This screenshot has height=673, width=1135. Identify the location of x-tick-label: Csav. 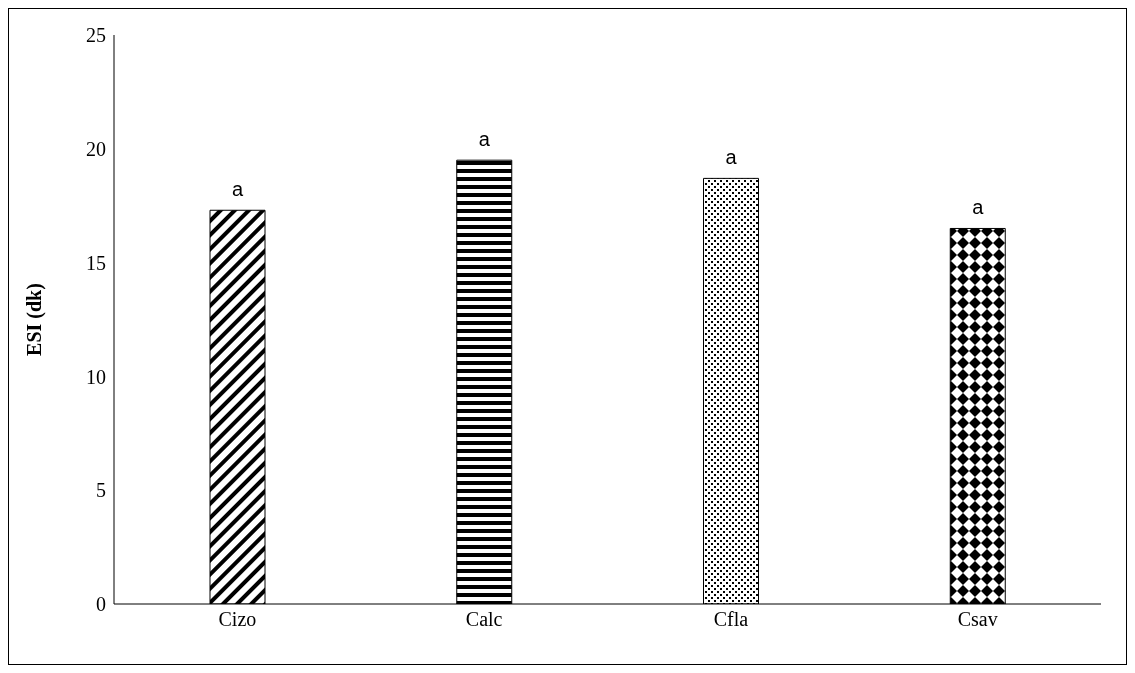
(977, 619).